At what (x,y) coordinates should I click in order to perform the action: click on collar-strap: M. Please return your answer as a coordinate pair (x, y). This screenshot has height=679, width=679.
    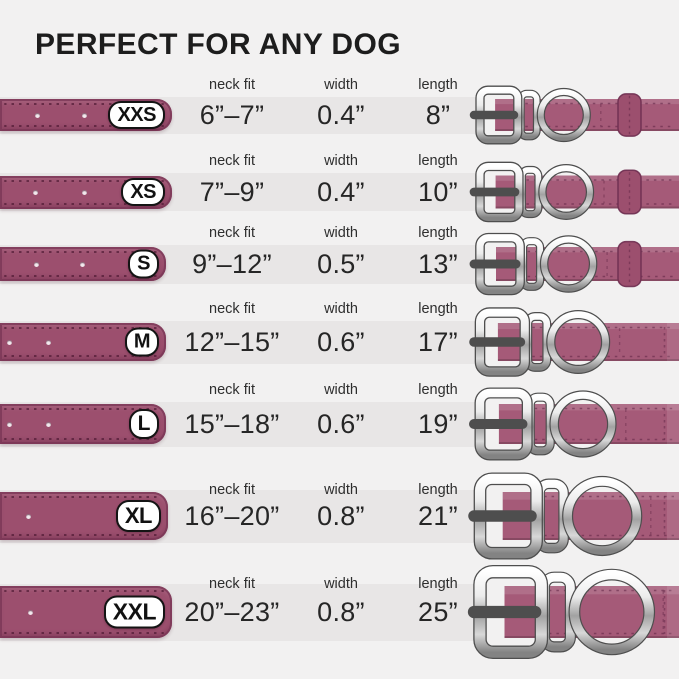
    Looking at the image, I should click on (83, 342).